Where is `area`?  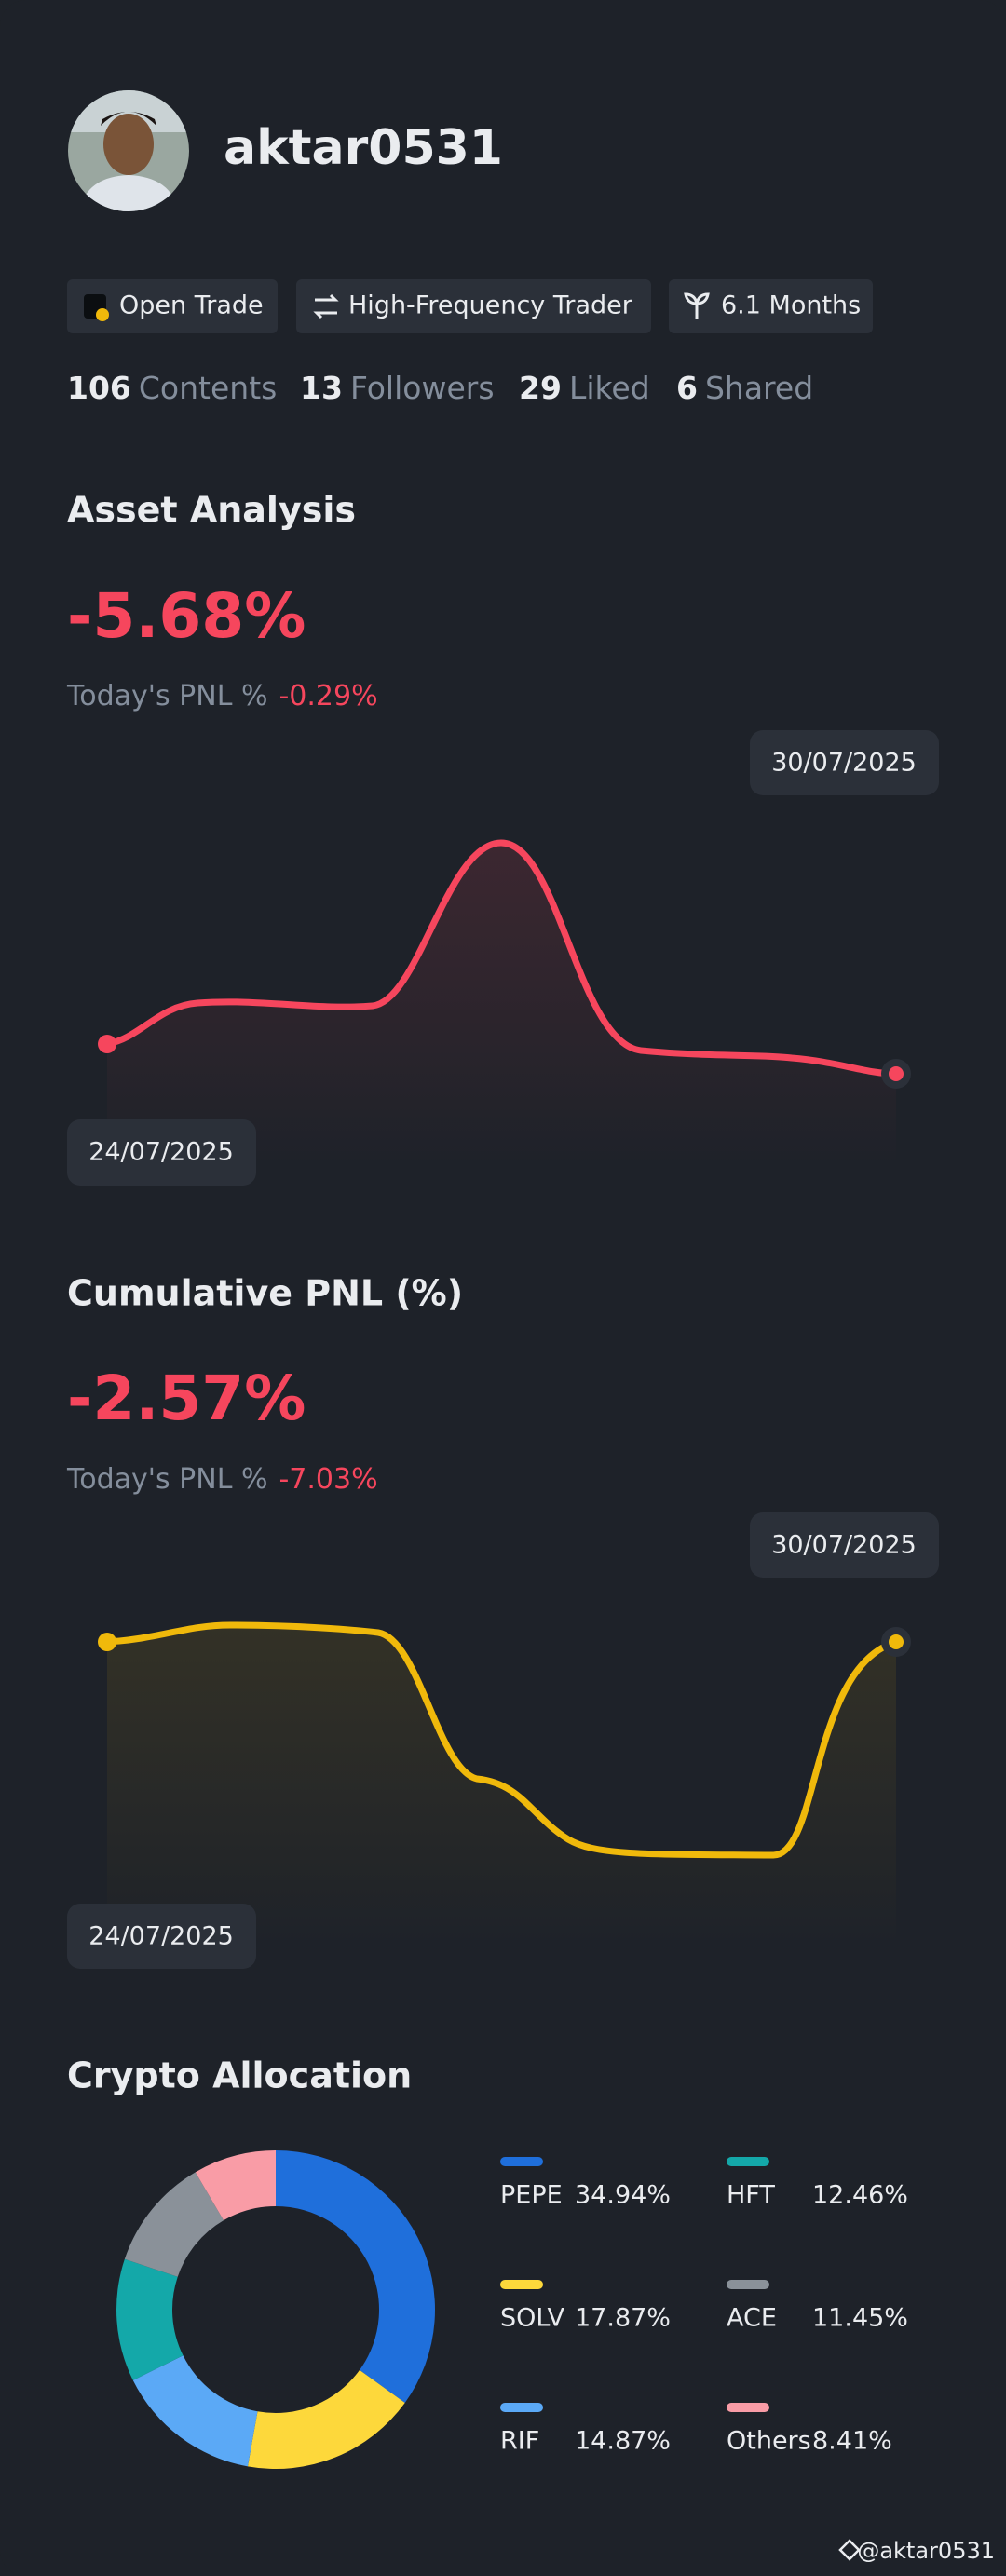 area is located at coordinates (501, 1005).